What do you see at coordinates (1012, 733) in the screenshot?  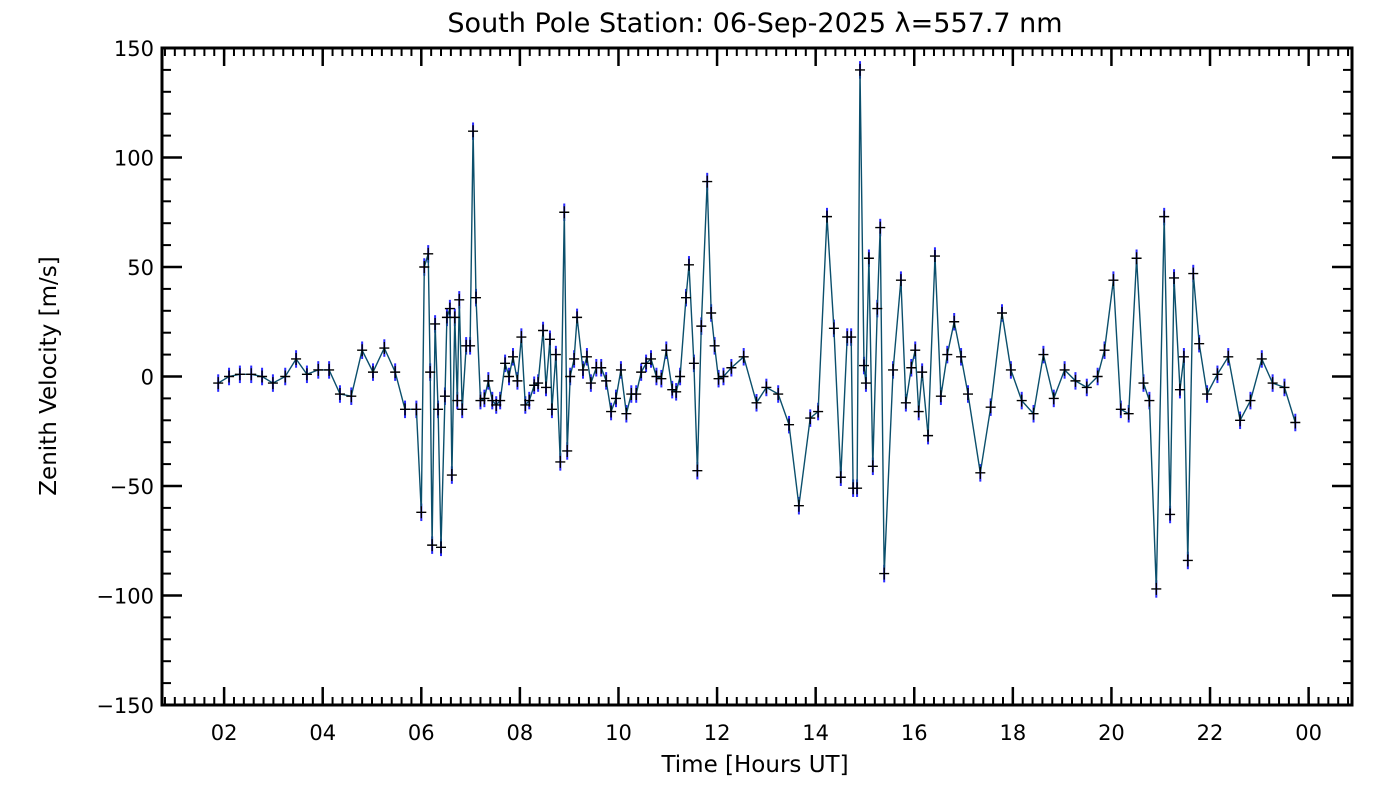 I see `x-tick-label: 18` at bounding box center [1012, 733].